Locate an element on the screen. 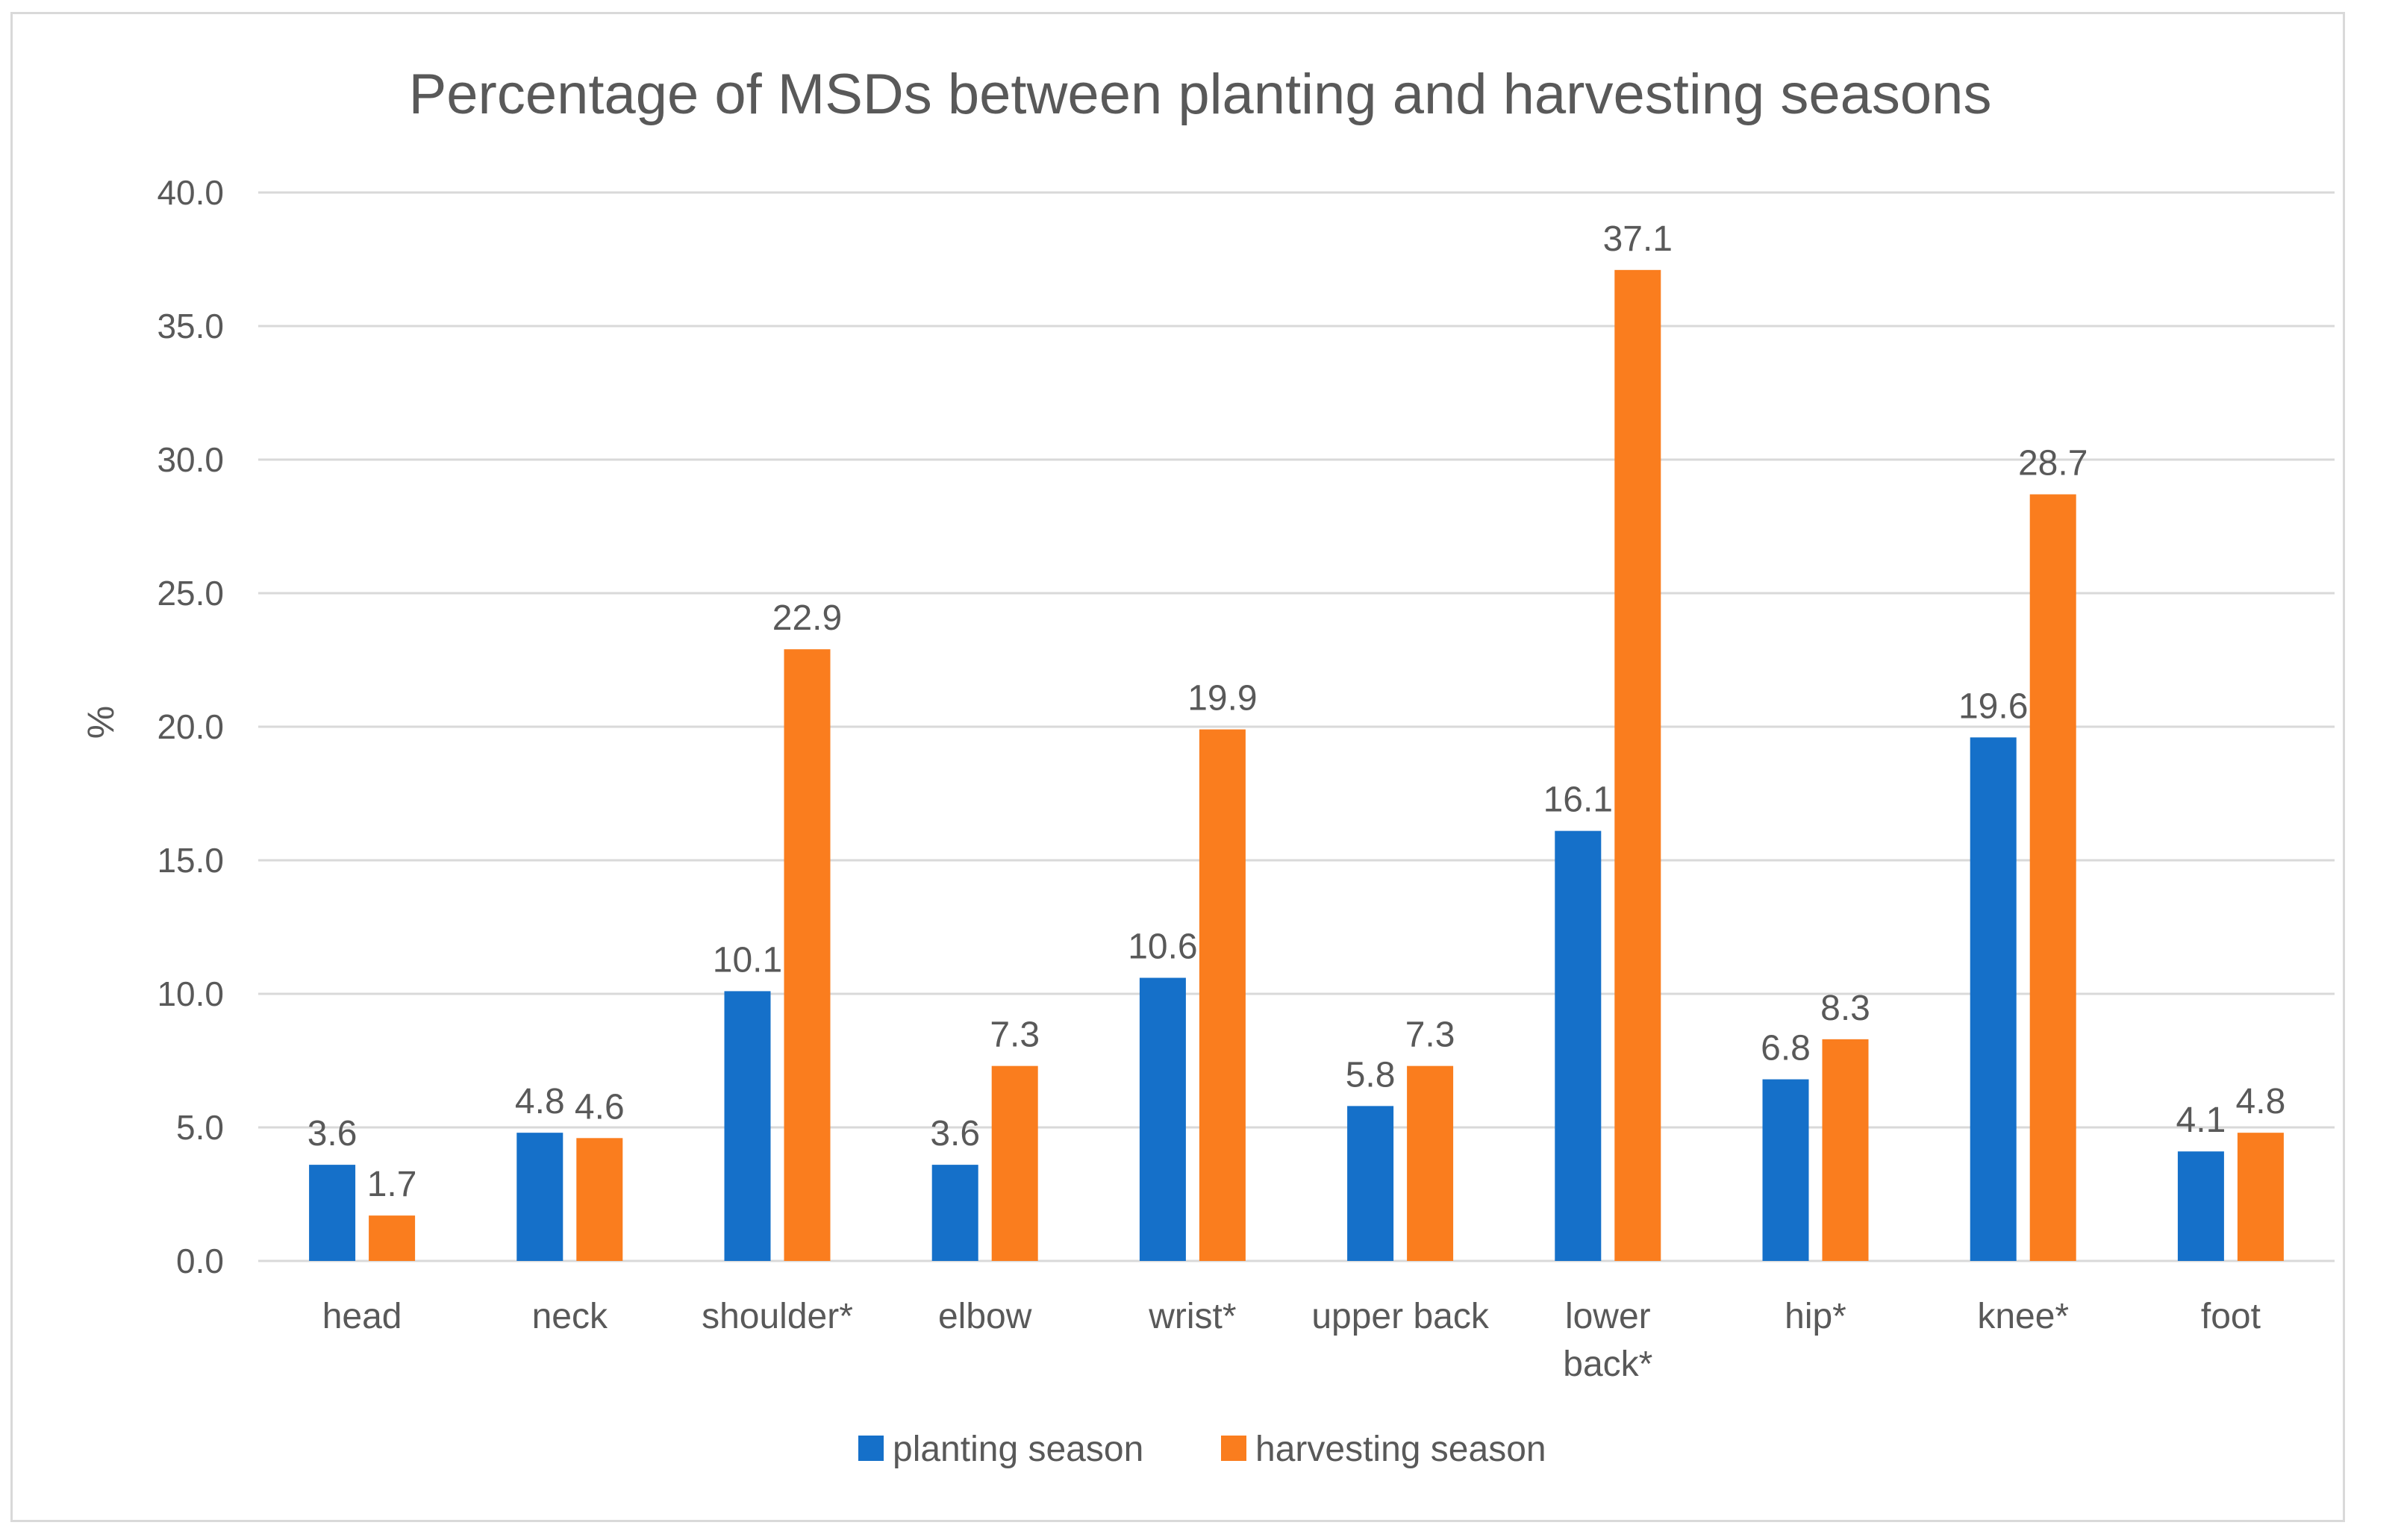 The height and width of the screenshot is (1540, 2401). data-label: 19.9 is located at coordinates (1222, 699).